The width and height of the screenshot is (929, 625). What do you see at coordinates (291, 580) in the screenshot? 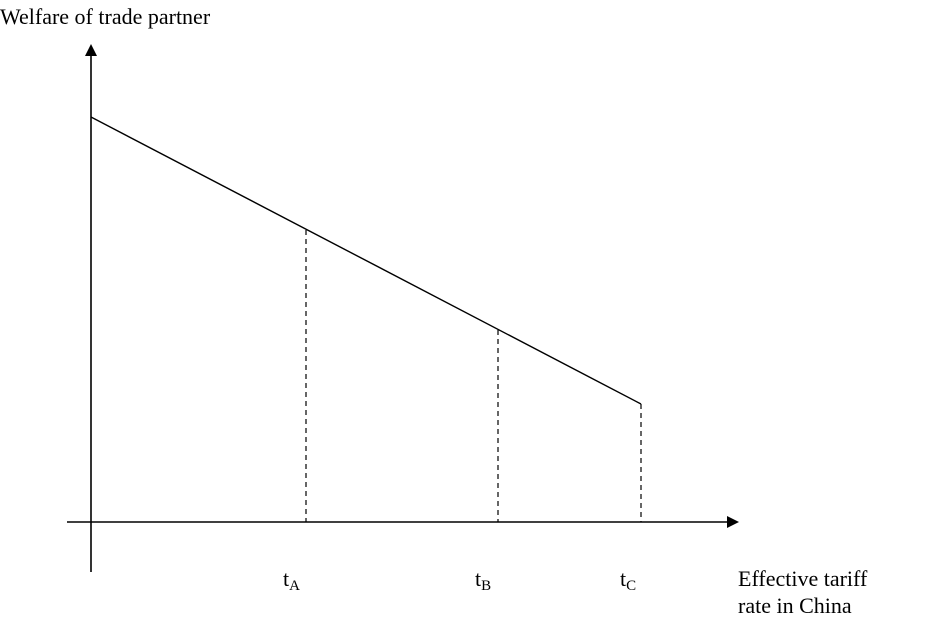
I see `tick-label: tA` at bounding box center [291, 580].